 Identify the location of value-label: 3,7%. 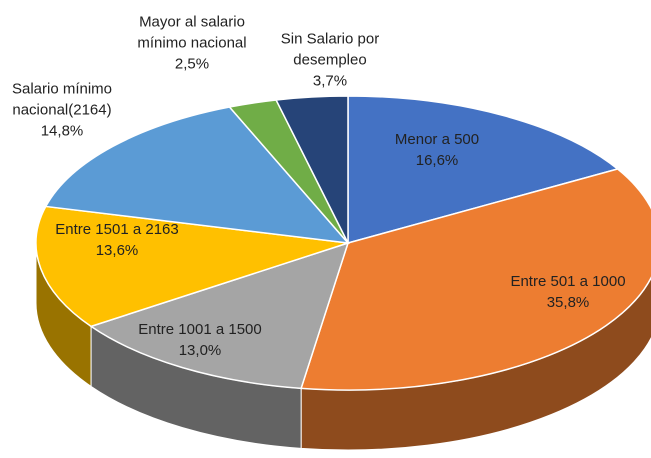
(330, 81).